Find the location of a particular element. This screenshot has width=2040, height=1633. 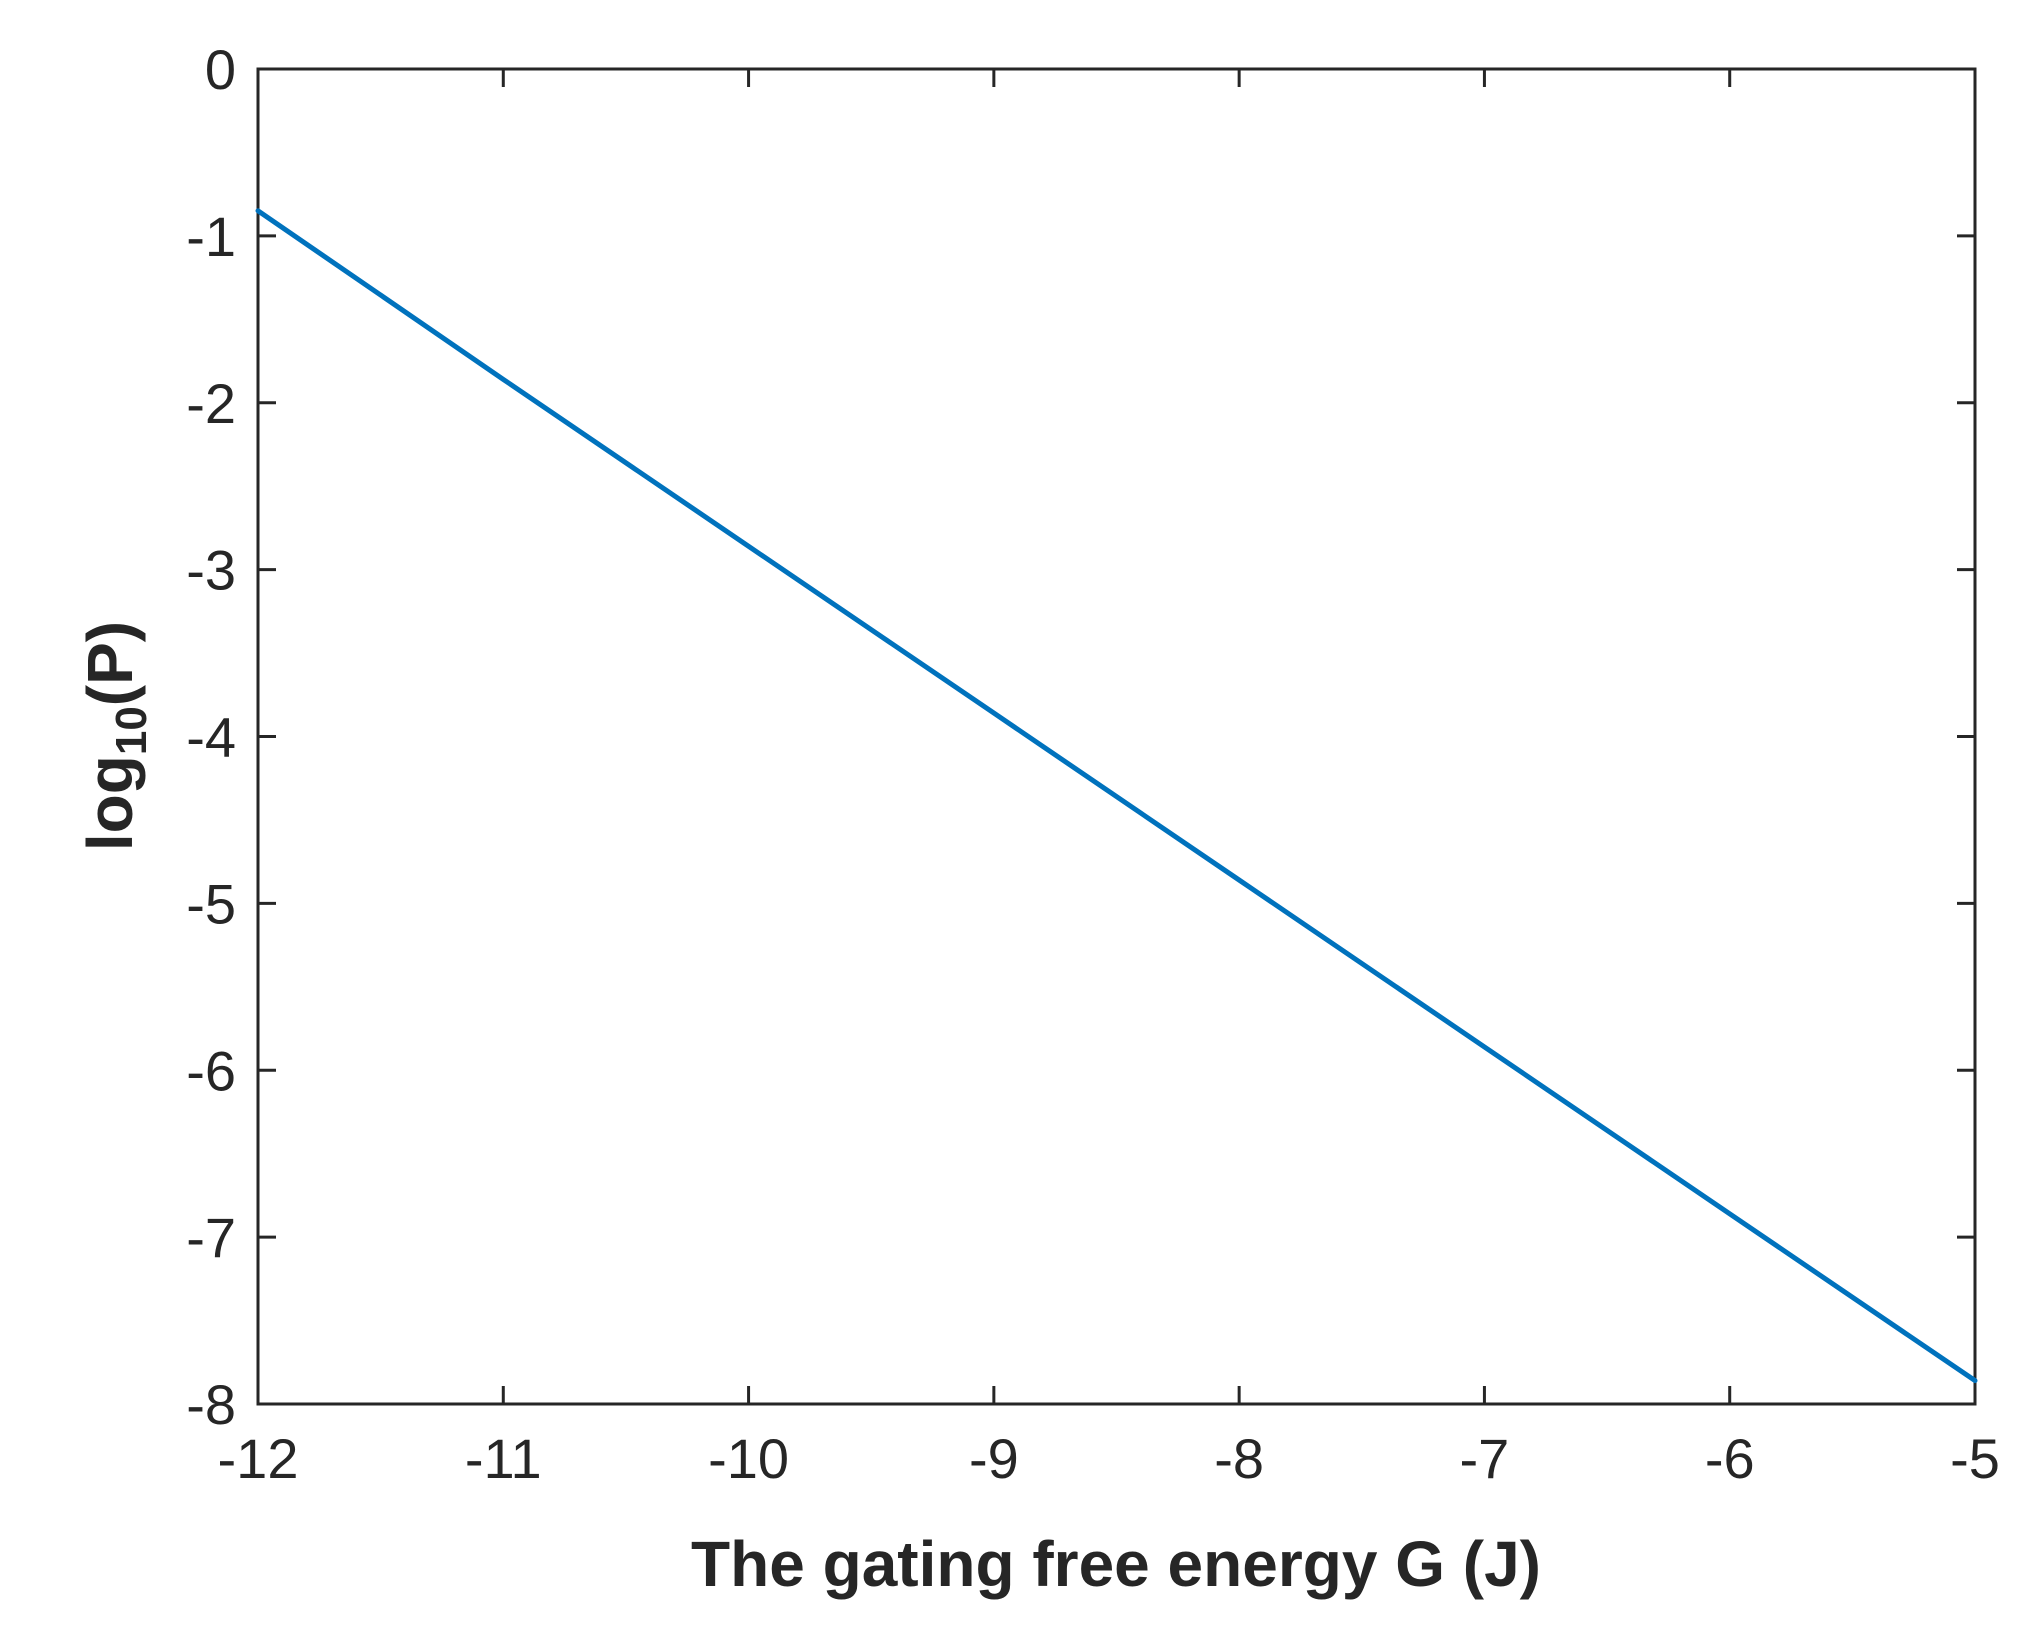

y-tick-label: -4 is located at coordinates (211, 737).